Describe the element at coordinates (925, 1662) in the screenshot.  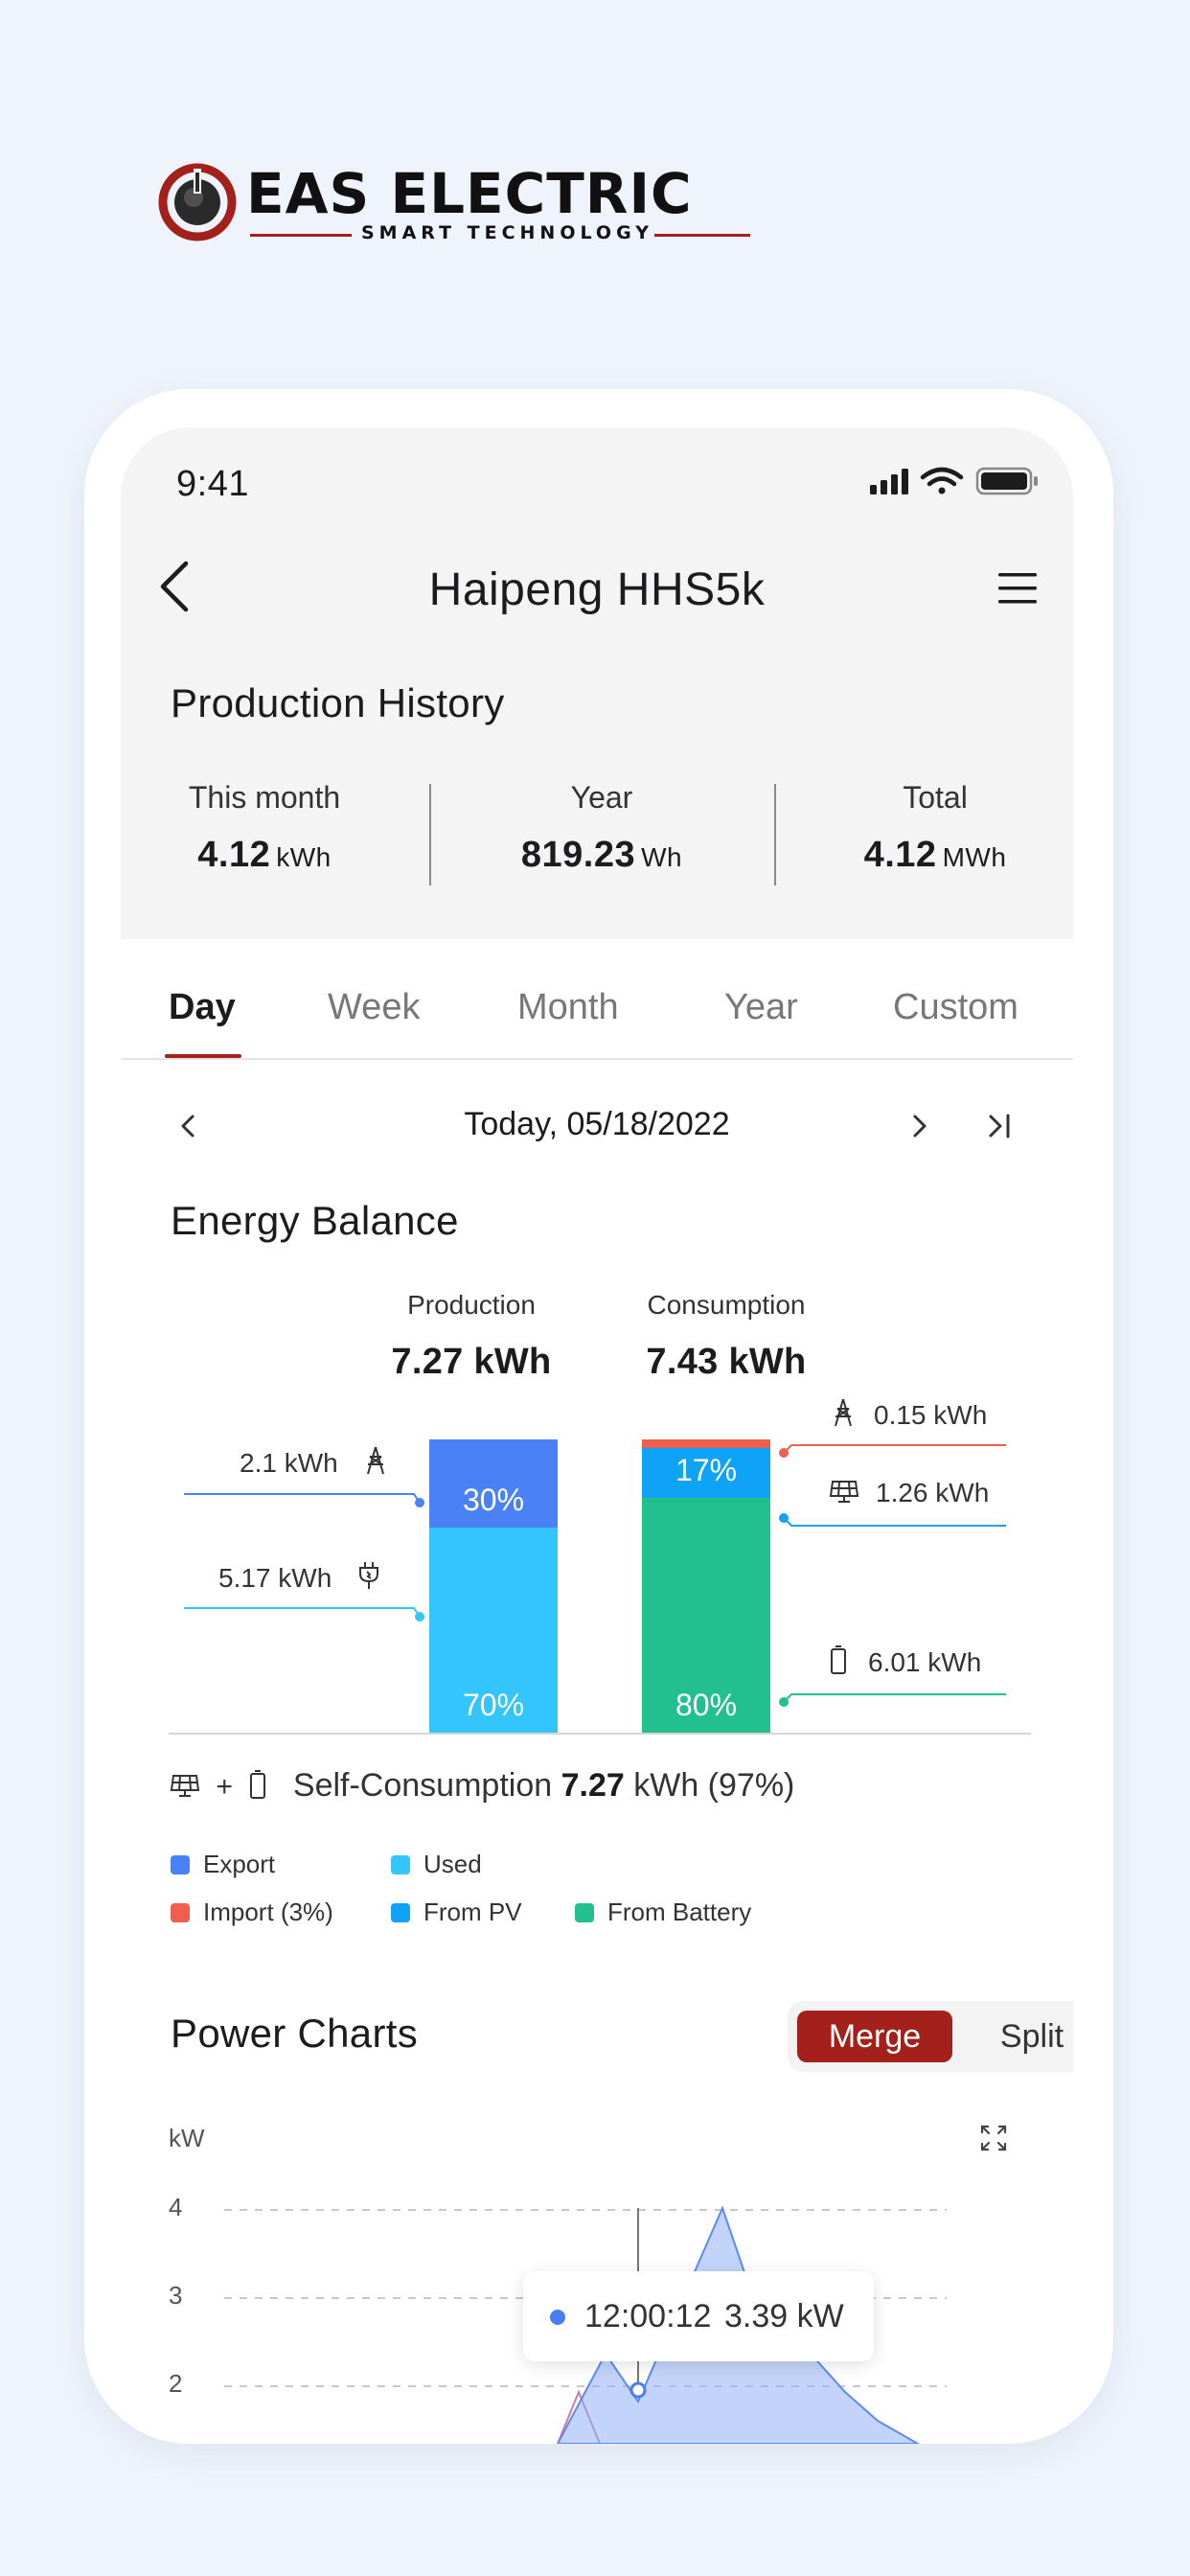
I see `battery-value: 6.01 kWh` at that location.